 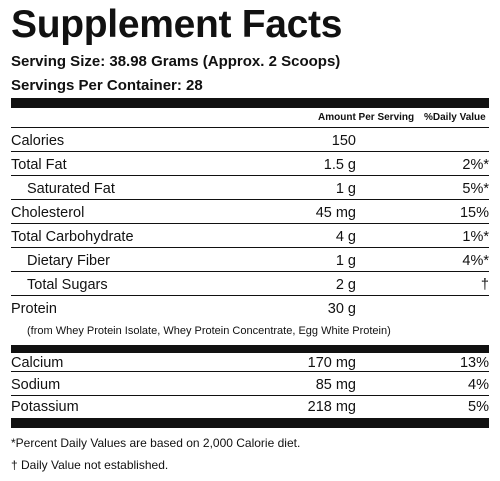 What do you see at coordinates (71, 189) in the screenshot?
I see `nutrient-name: Saturated Fat` at bounding box center [71, 189].